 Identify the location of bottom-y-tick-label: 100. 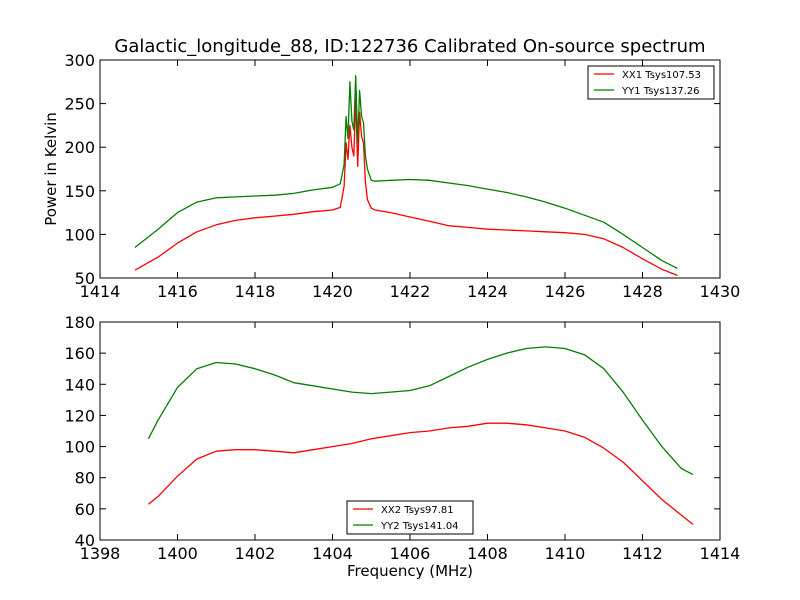
(79, 447).